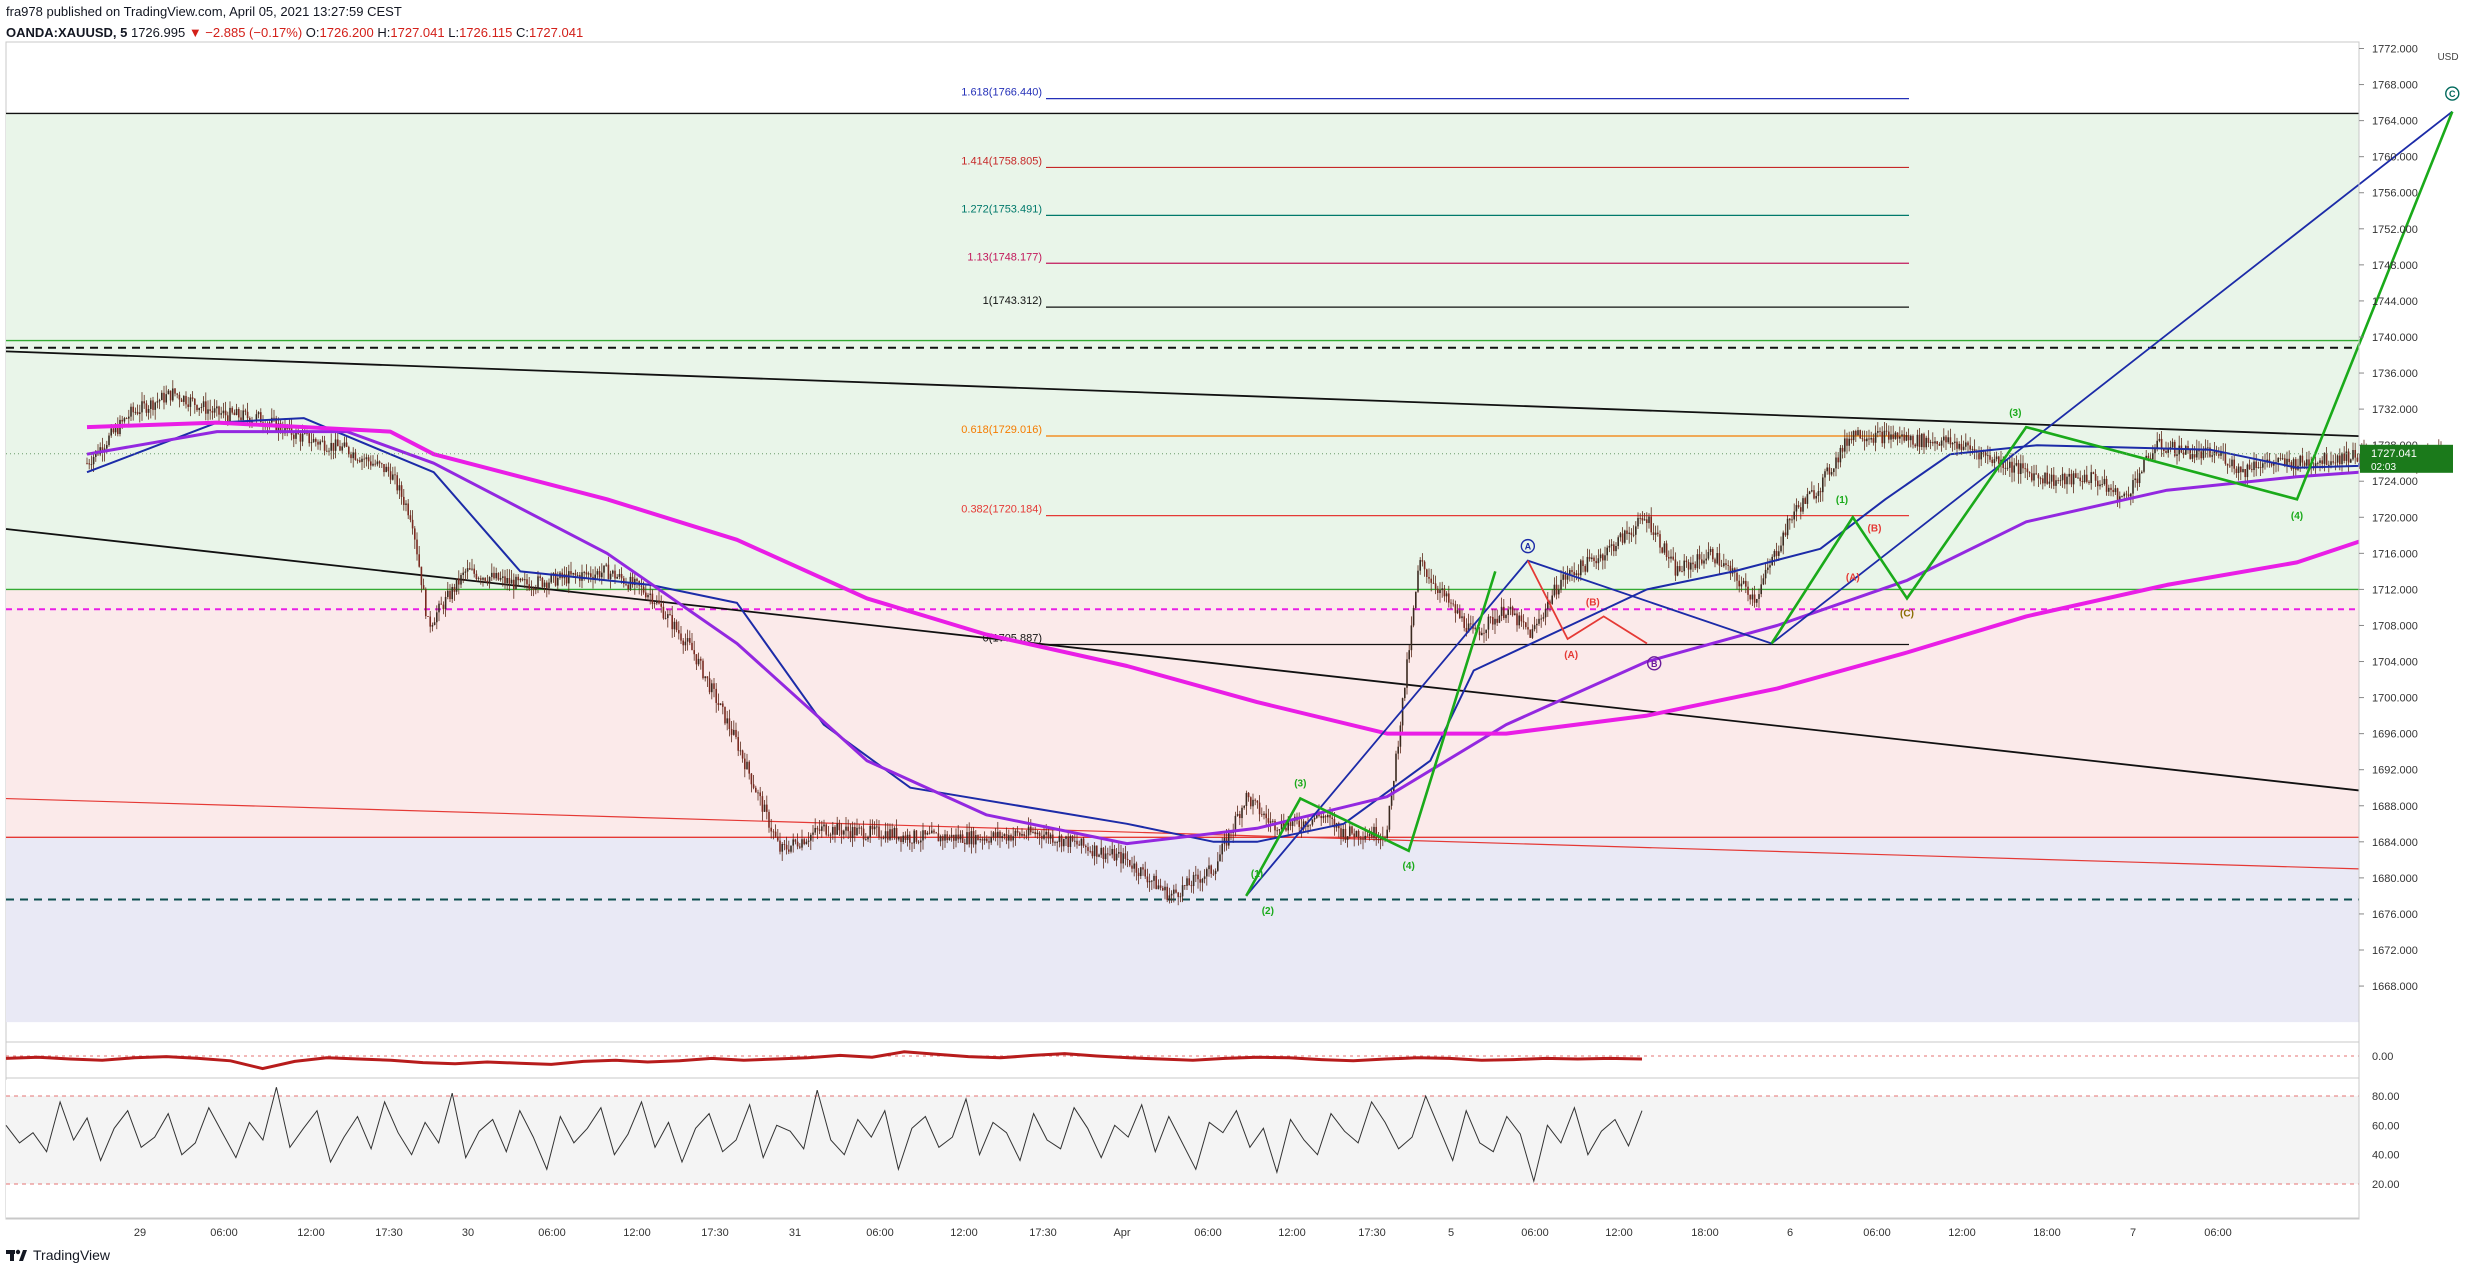 The width and height of the screenshot is (2468, 1274). Describe the element at coordinates (2395, 50) in the screenshot. I see `price-tick-label: 1772.000` at that location.